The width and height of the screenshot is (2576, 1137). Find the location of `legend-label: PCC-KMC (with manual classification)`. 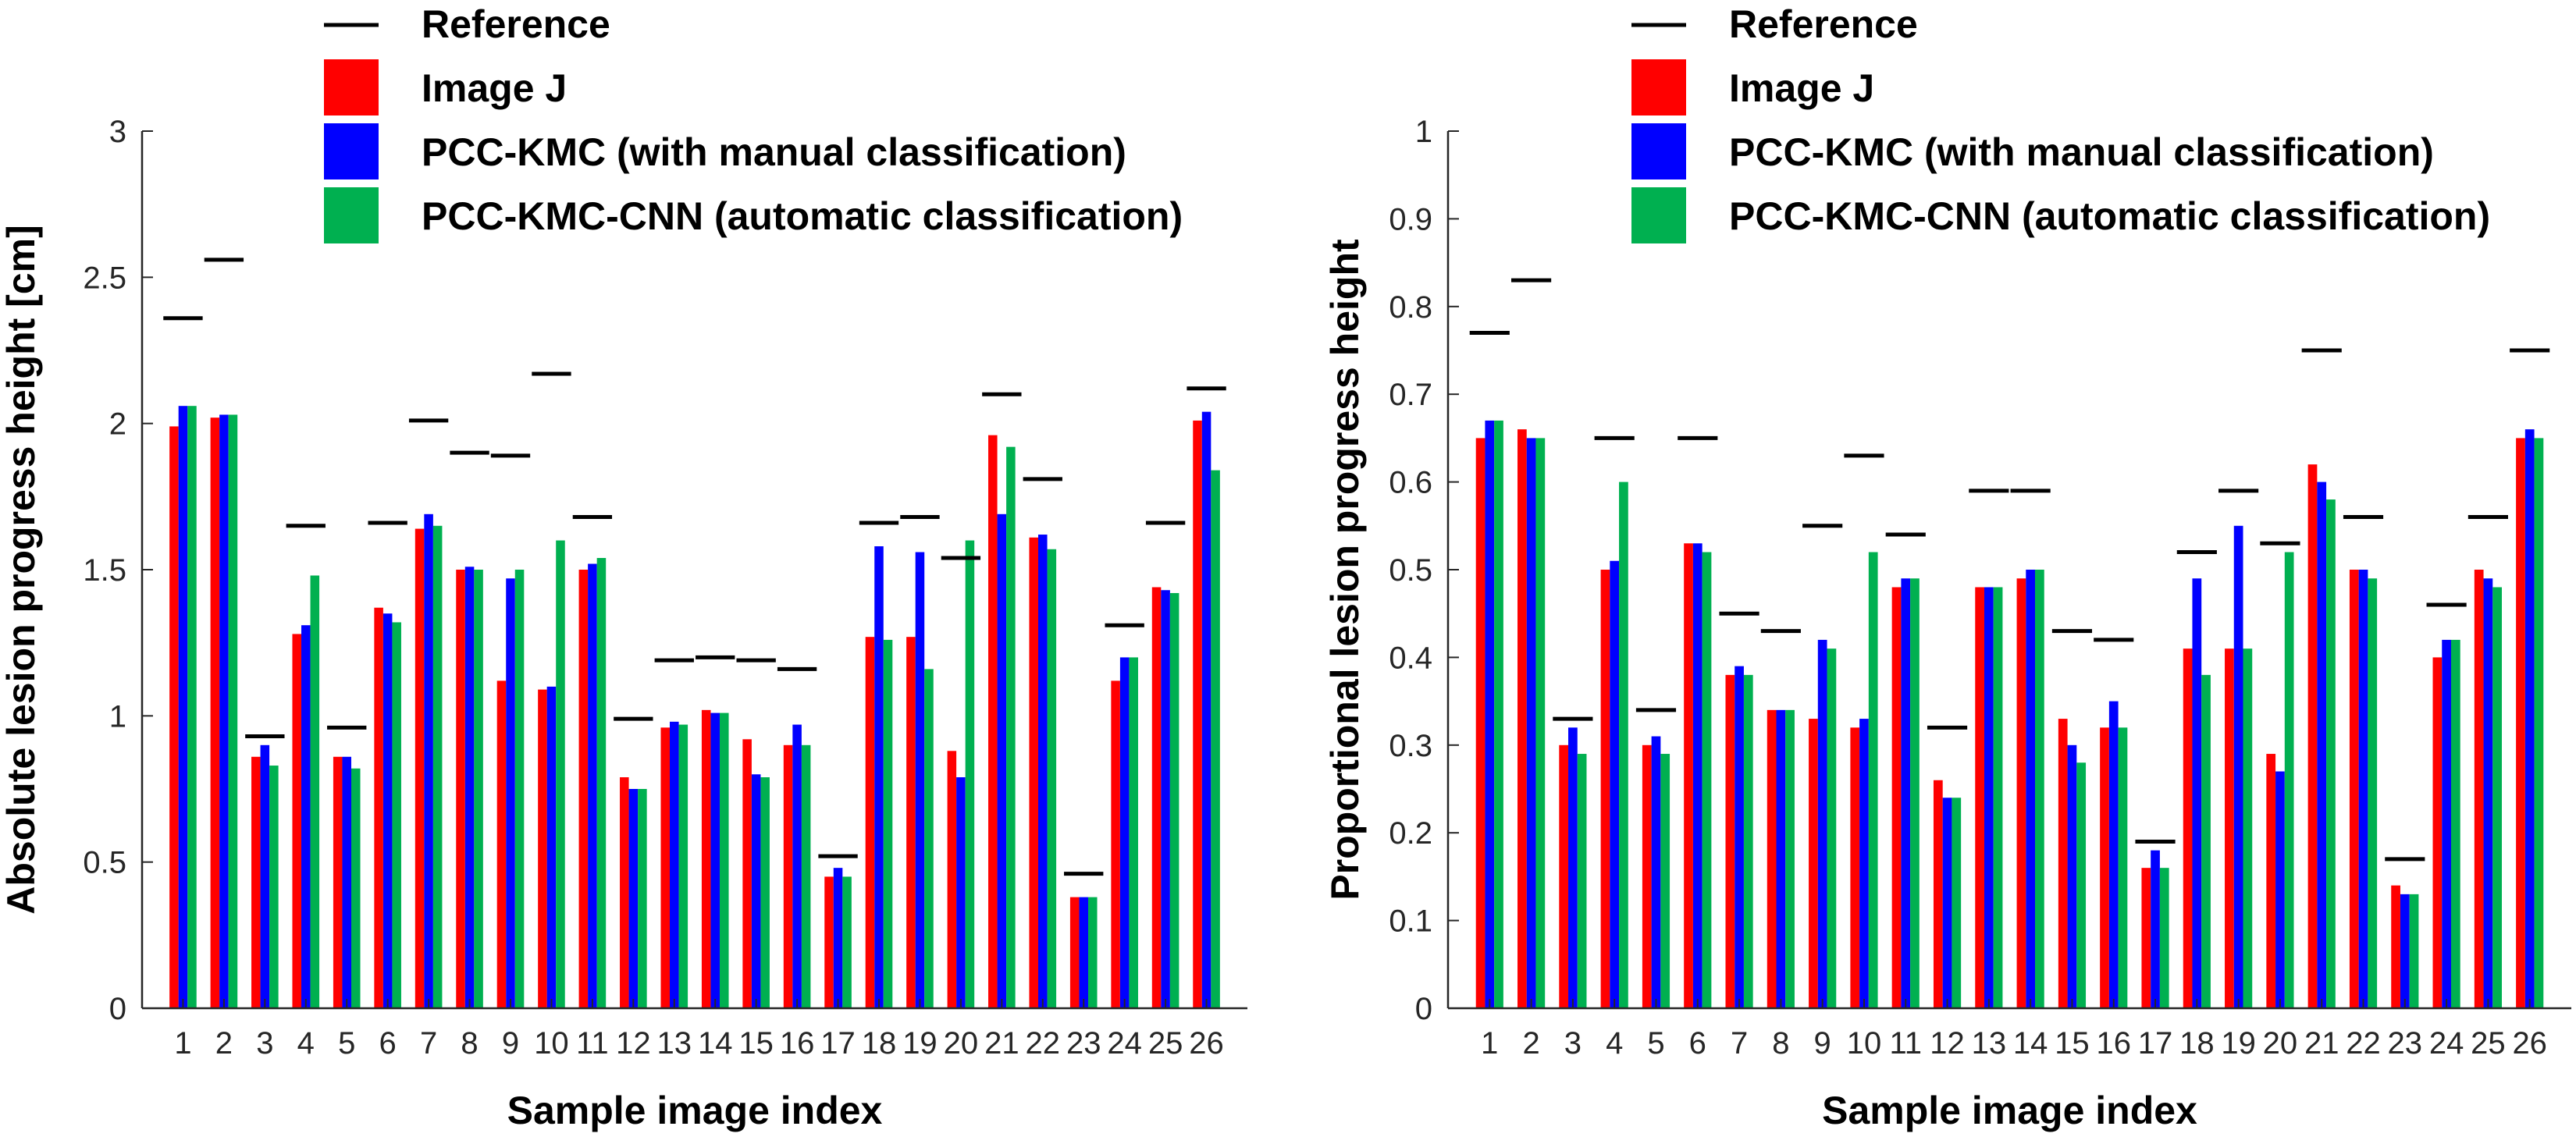

legend-label: PCC-KMC (with manual classification) is located at coordinates (774, 152).